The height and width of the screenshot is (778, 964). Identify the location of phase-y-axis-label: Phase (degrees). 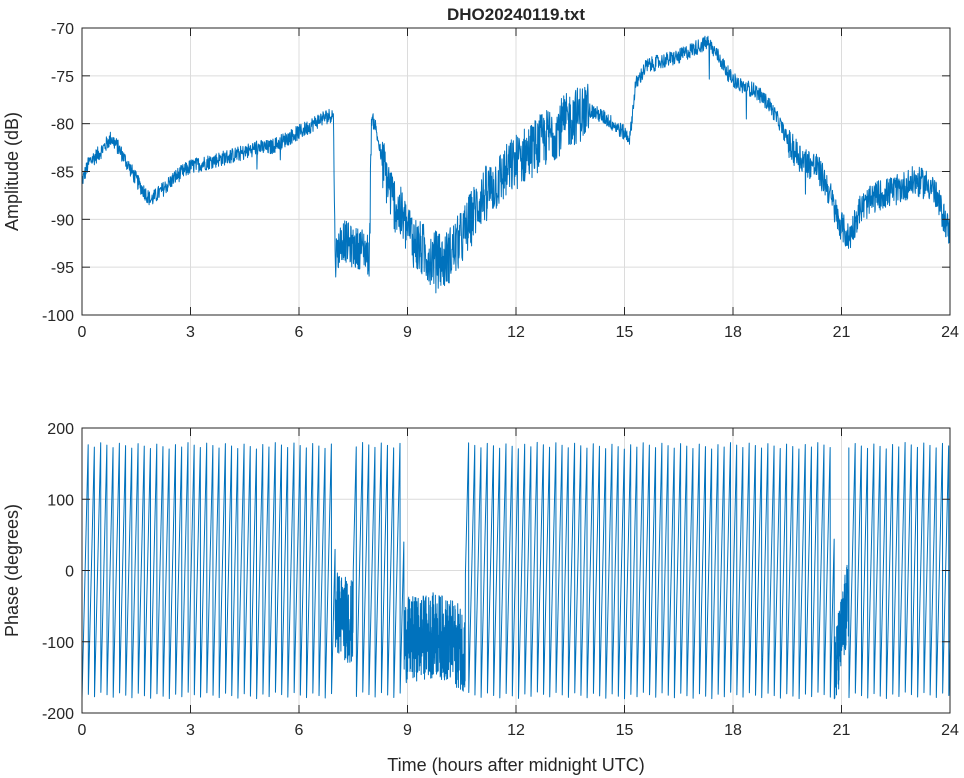
(12, 570).